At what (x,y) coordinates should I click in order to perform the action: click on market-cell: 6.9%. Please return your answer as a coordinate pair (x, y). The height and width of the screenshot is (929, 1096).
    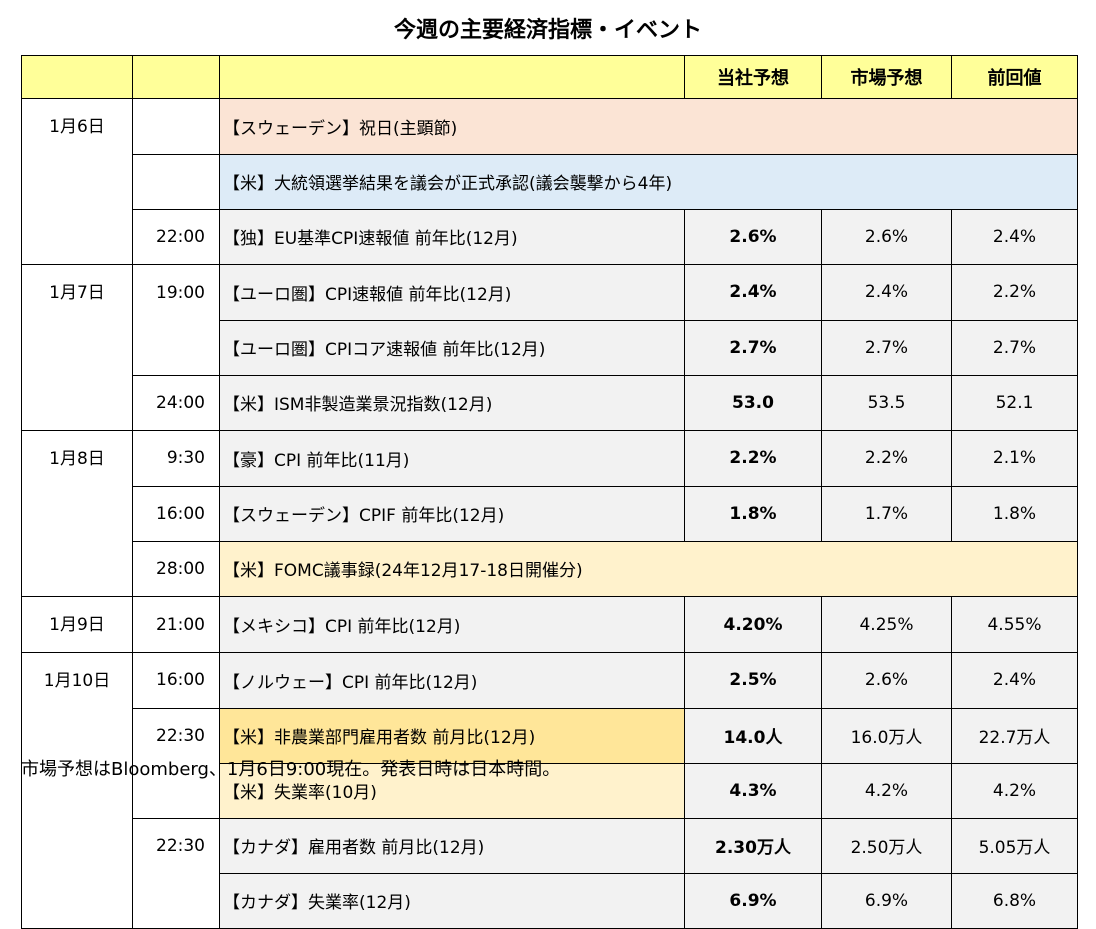
    Looking at the image, I should click on (886, 900).